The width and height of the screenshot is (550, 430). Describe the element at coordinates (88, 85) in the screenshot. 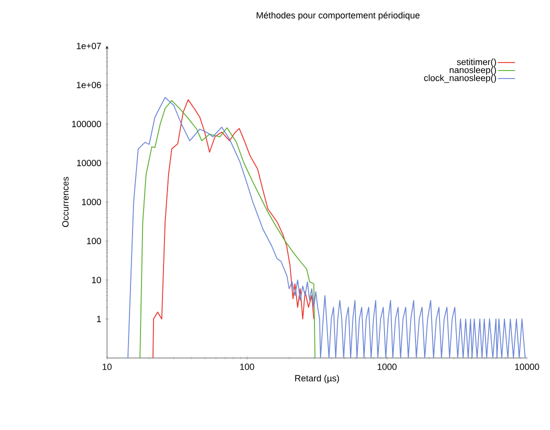

I see `y-tick-label: 1e+06` at that location.